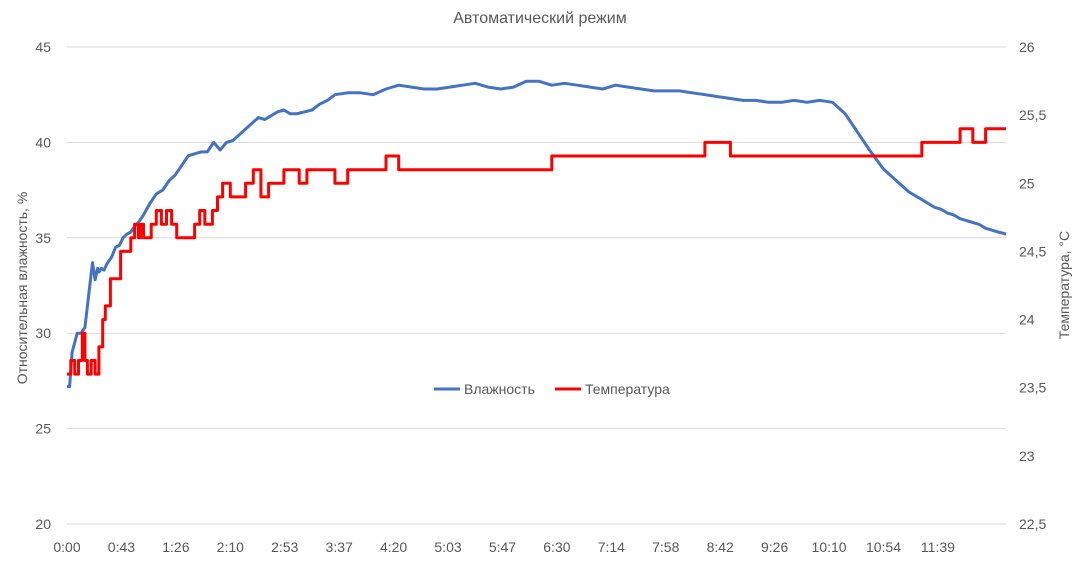 Image resolution: width=1082 pixels, height=579 pixels. Describe the element at coordinates (1032, 388) in the screenshot. I see `right-tick-label: 23,5` at that location.